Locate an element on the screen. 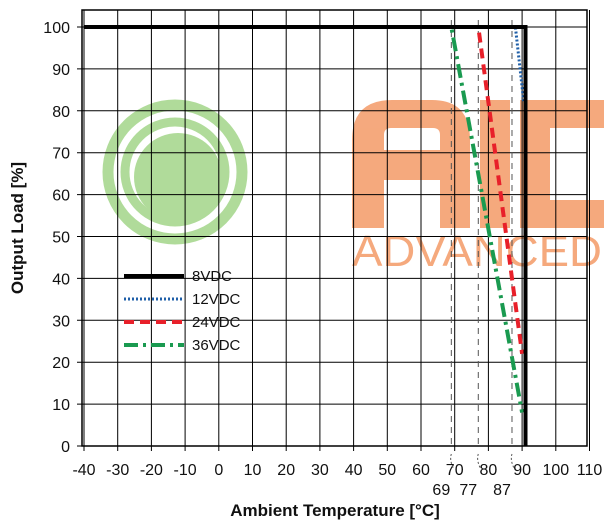  derating-marker-label: 69 is located at coordinates (441, 490).